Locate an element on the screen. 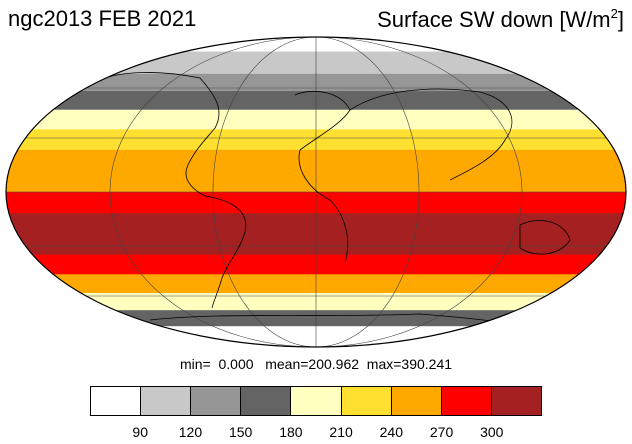  colorbar-tick-label: 300 is located at coordinates (492, 432).